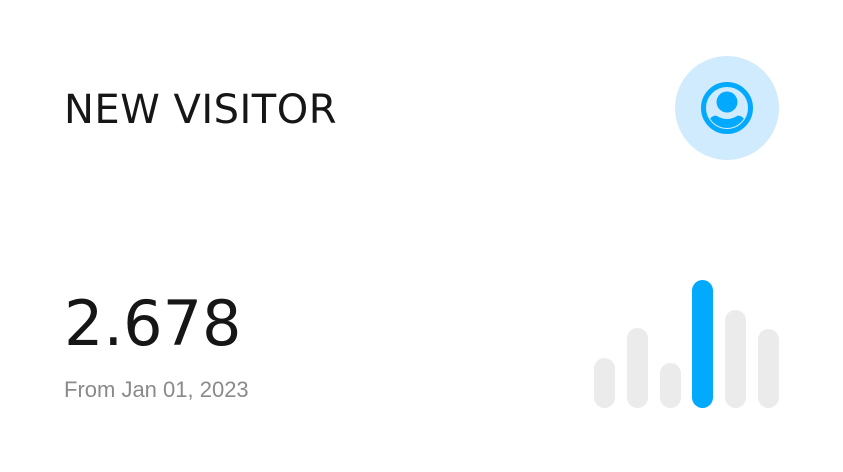 The width and height of the screenshot is (843, 472). Describe the element at coordinates (156, 389) in the screenshot. I see `date-range-label: From Jan 01, 2023` at that location.